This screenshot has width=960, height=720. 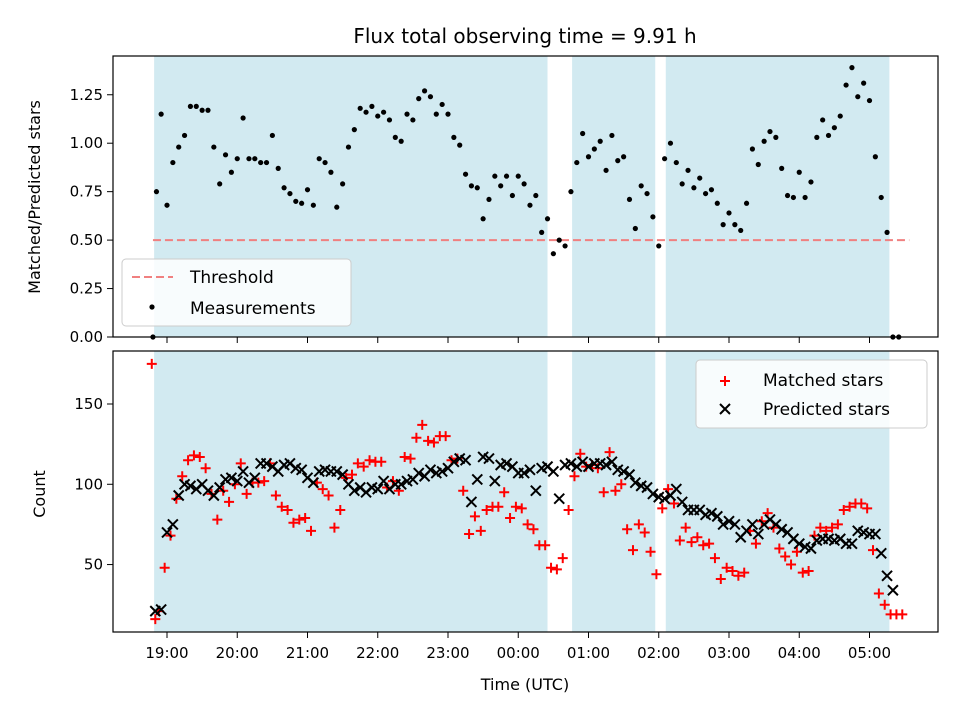 I want to click on top-panel-y-label: Matched/Predicted stars, so click(x=34, y=197).